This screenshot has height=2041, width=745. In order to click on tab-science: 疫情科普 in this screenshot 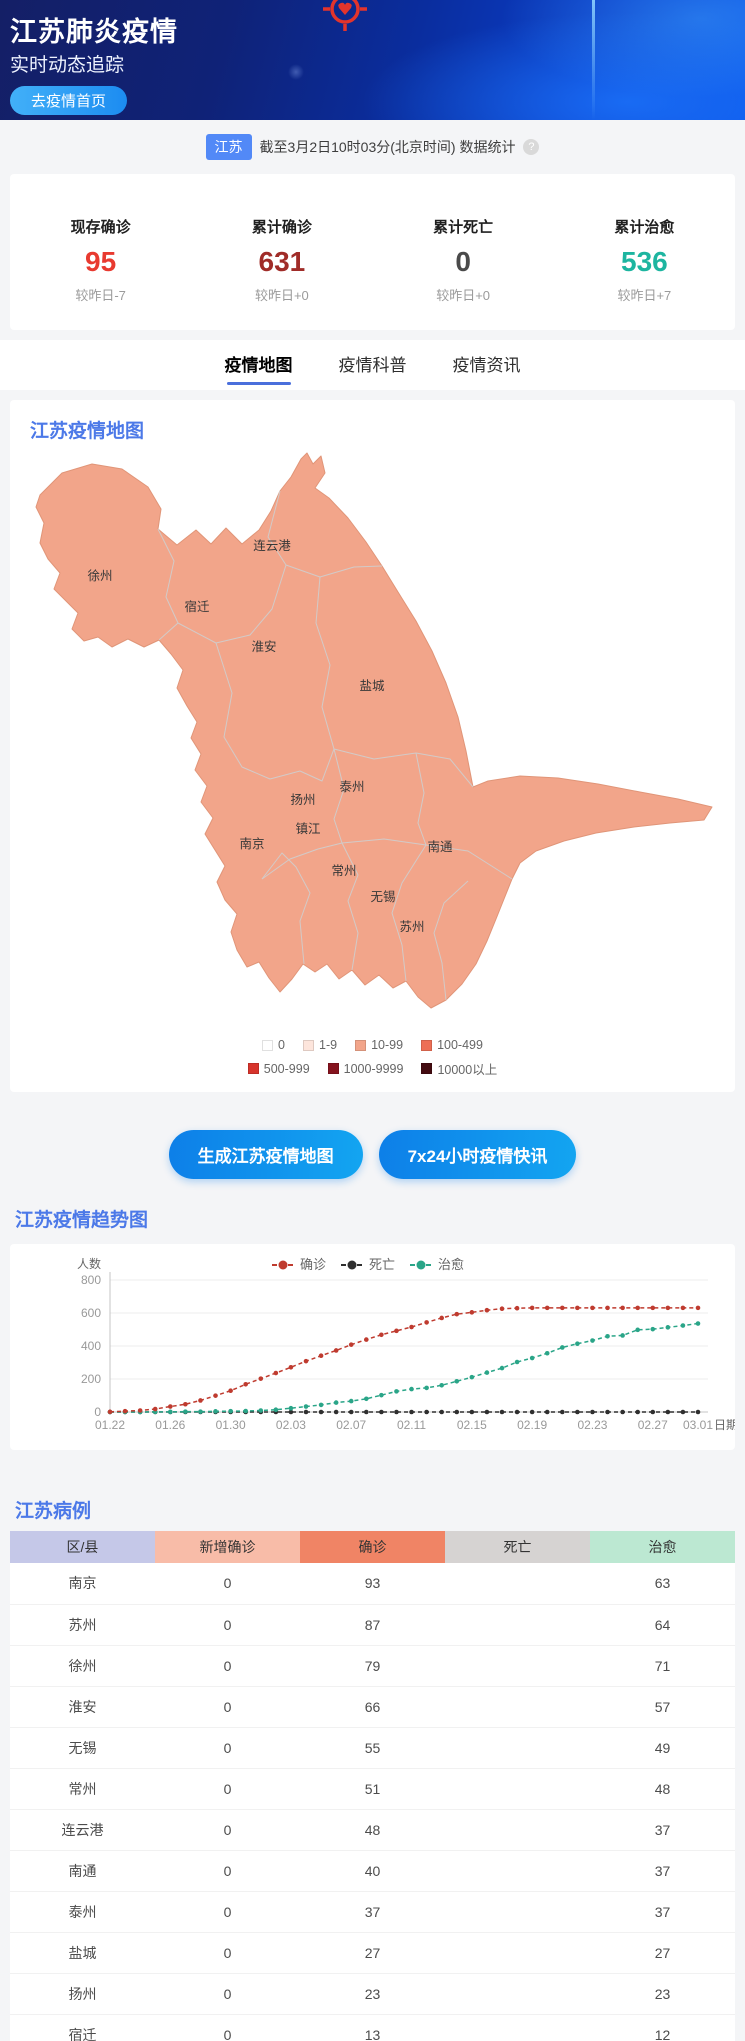, I will do `click(372, 365)`.